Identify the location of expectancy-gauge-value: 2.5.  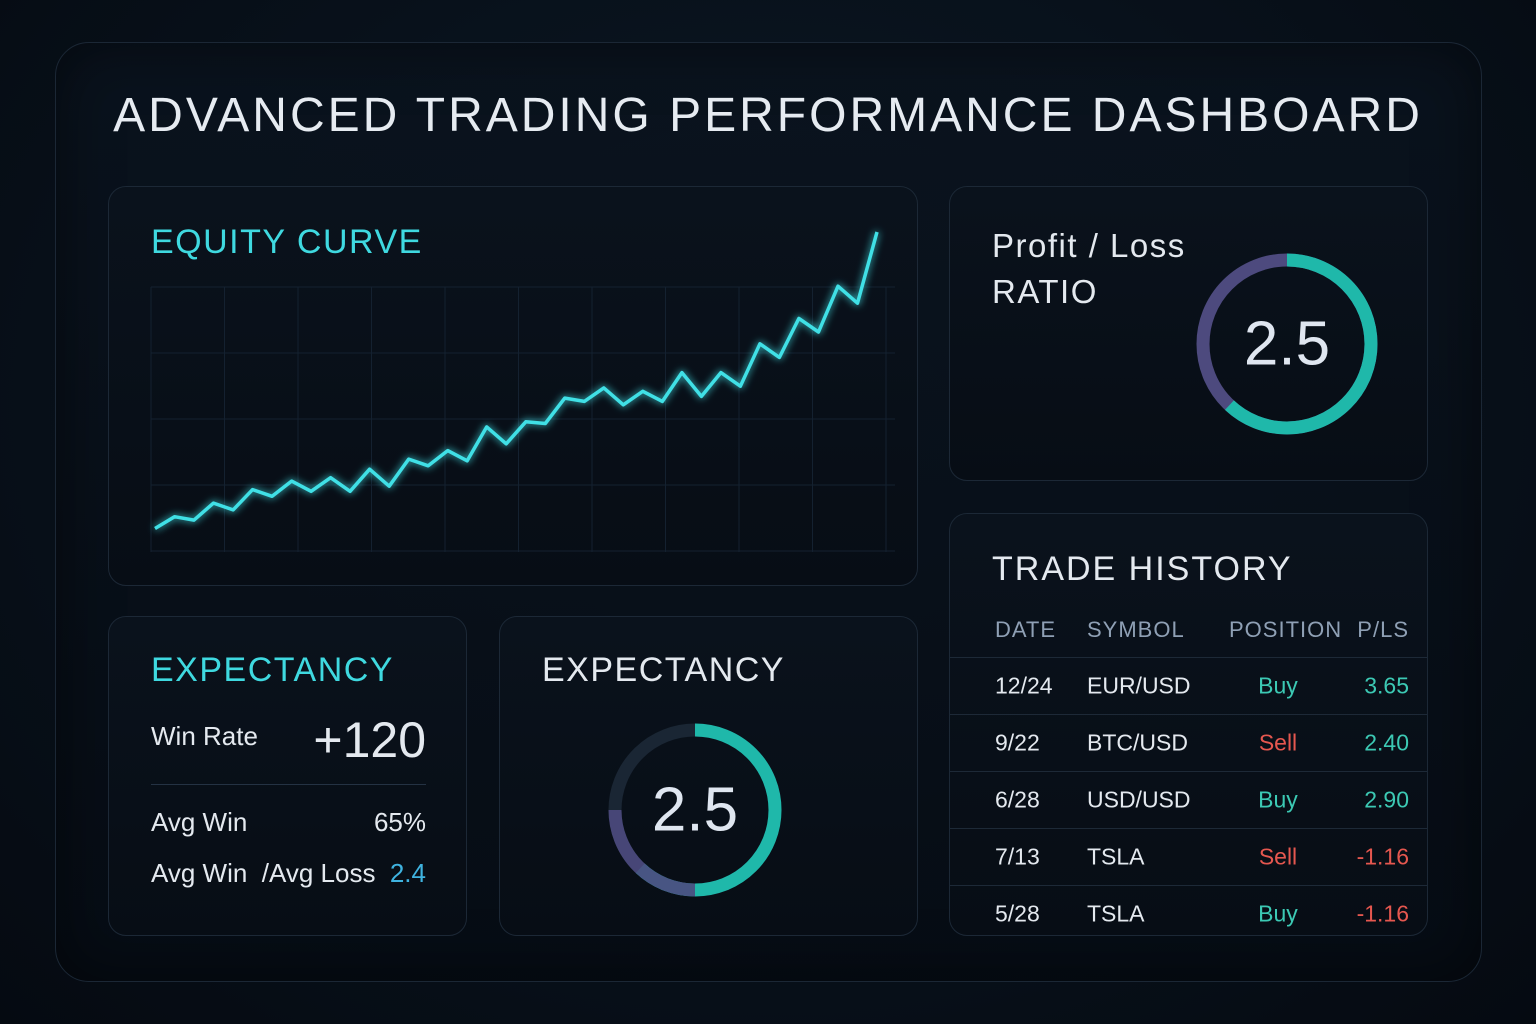
(695, 810).